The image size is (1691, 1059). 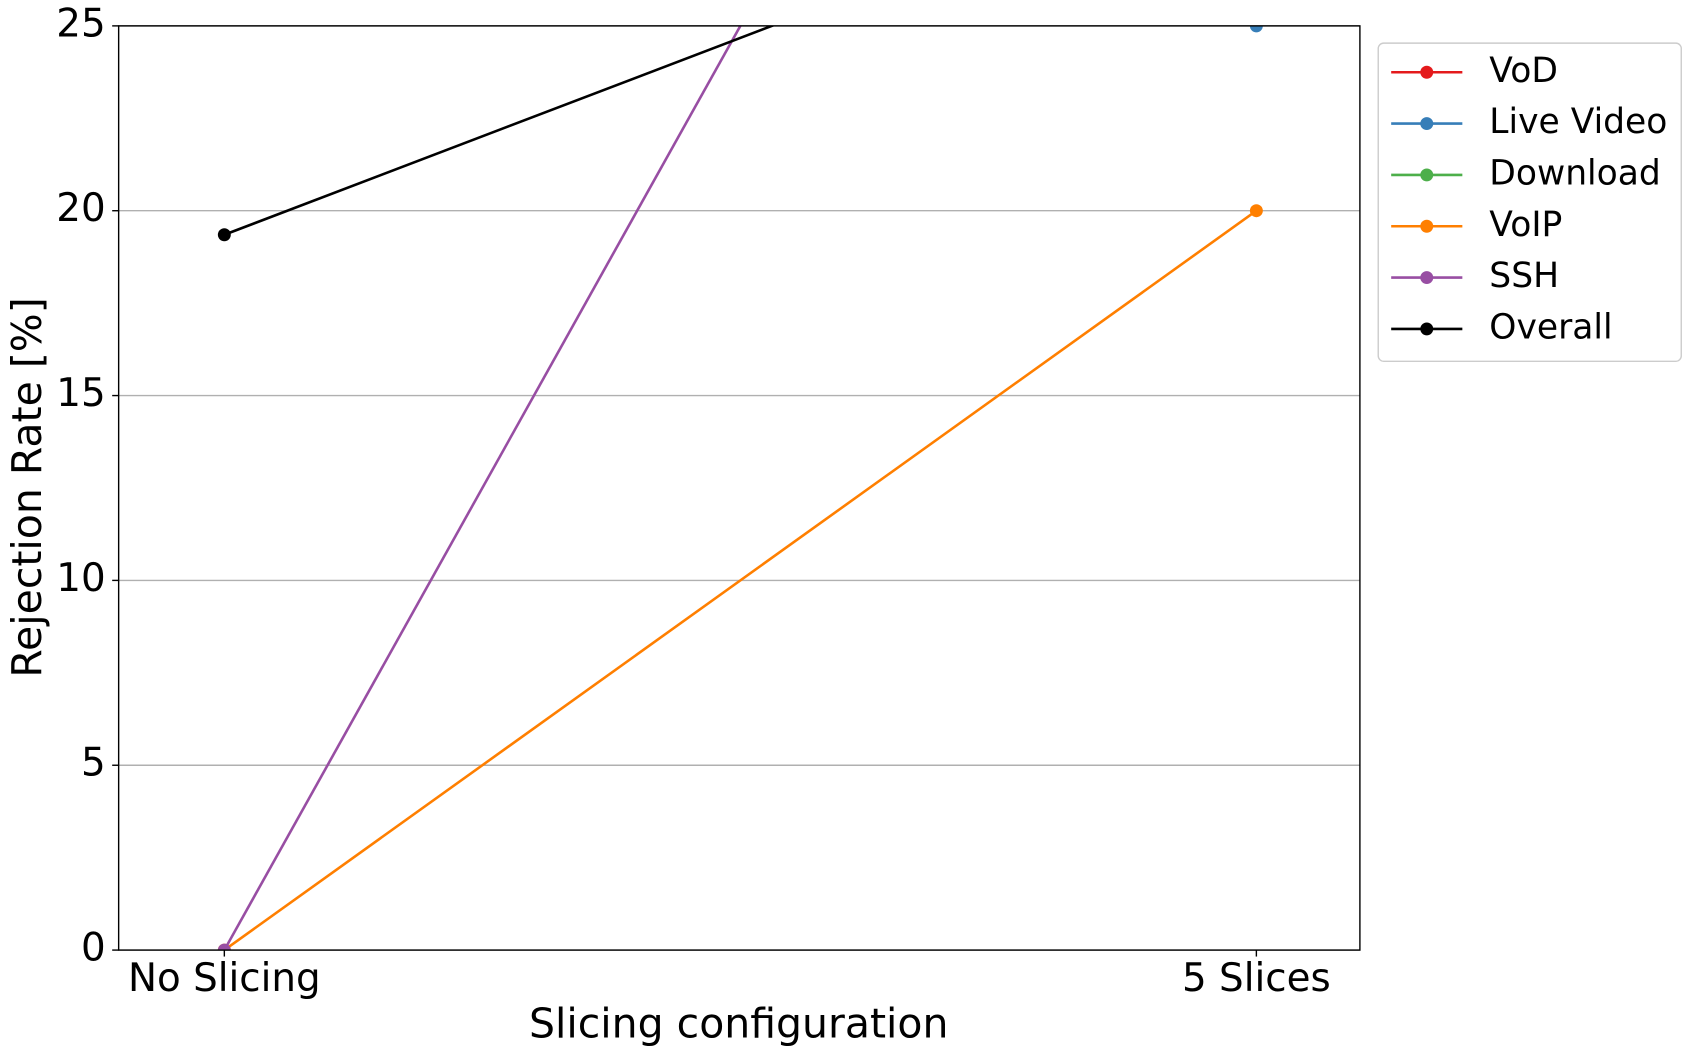 What do you see at coordinates (80, 393) in the screenshot?
I see `y-tick-label: 15` at bounding box center [80, 393].